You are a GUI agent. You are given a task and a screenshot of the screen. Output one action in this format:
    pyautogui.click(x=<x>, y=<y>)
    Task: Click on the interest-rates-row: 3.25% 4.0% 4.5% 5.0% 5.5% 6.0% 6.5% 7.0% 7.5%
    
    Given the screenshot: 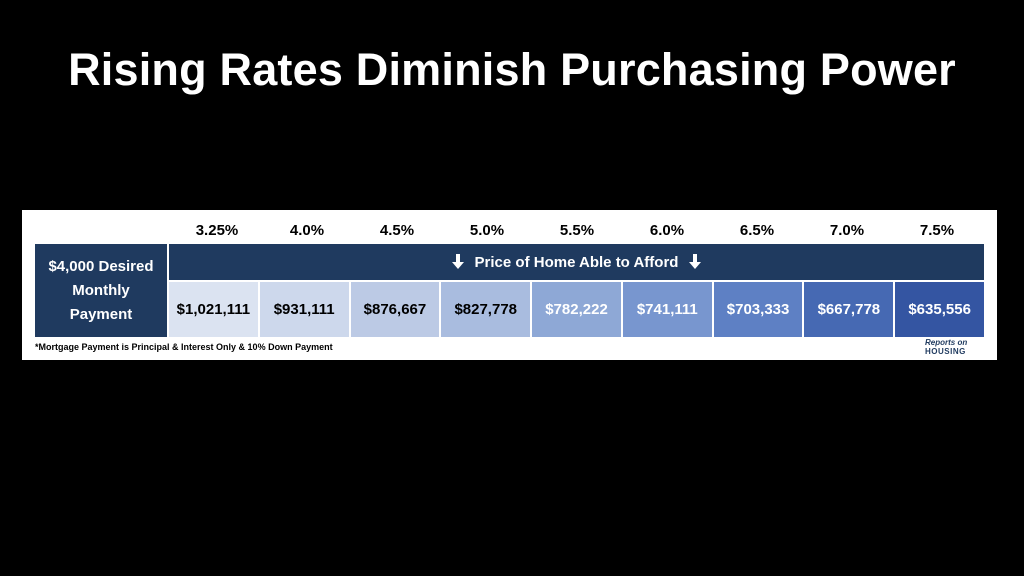 What is the action you would take?
    pyautogui.click(x=577, y=231)
    